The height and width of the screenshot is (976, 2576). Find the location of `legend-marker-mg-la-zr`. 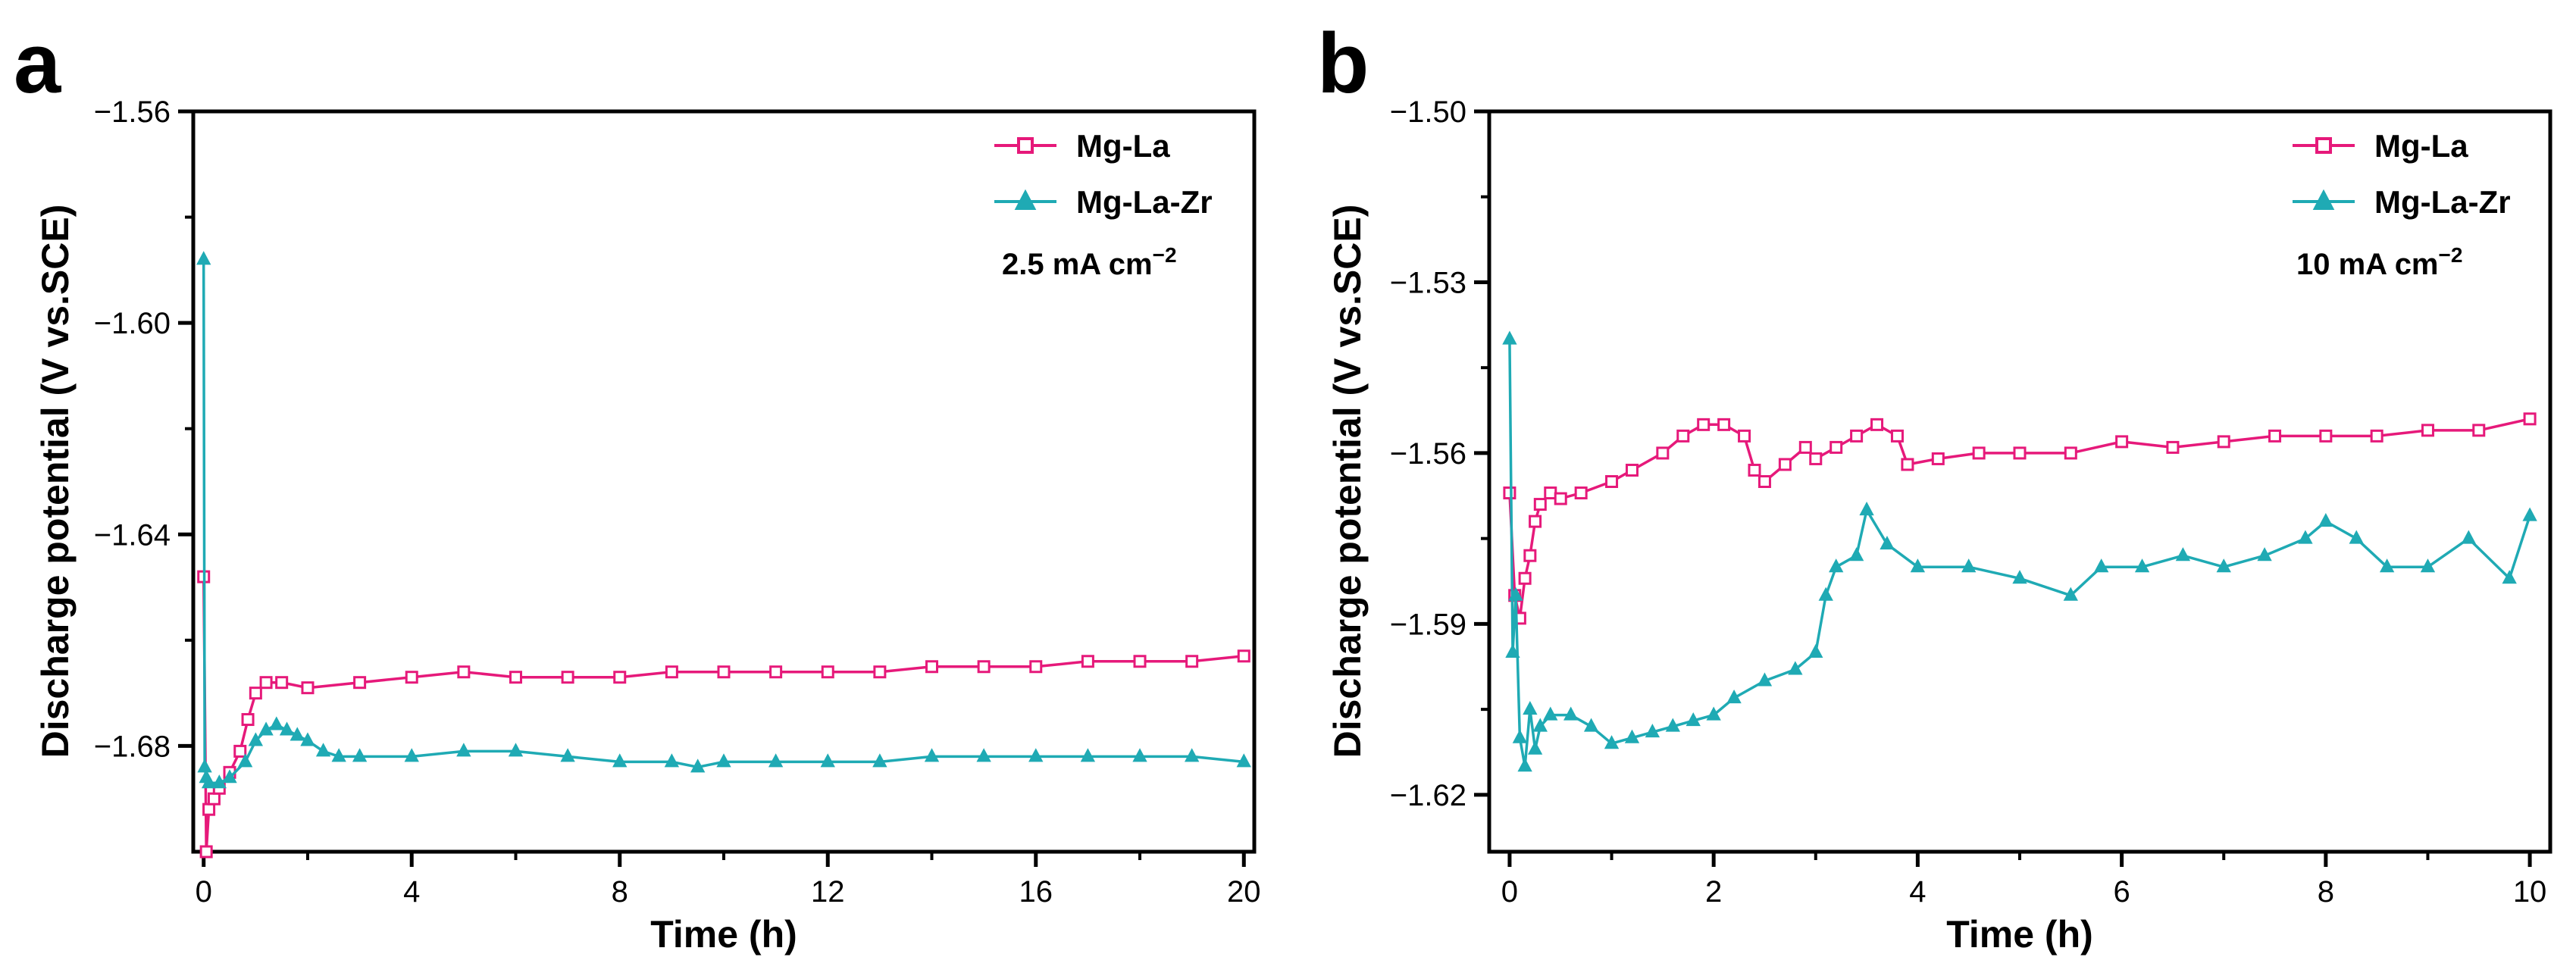

legend-marker-mg-la-zr is located at coordinates (1025, 199).